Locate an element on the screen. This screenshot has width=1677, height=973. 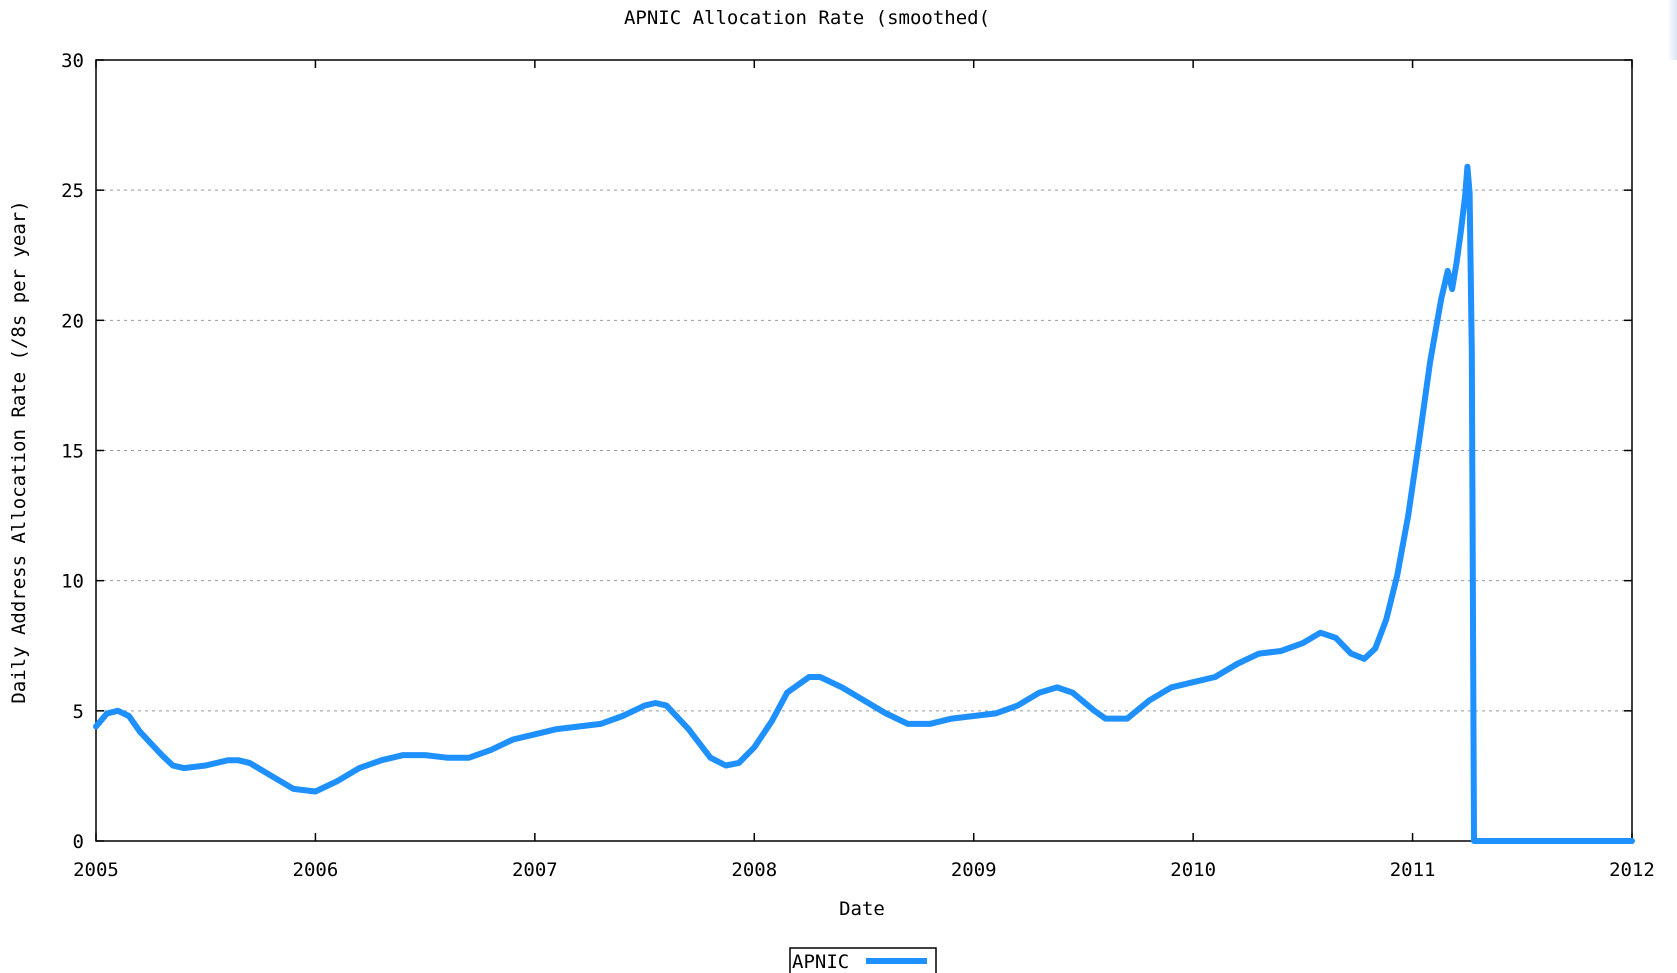
chart-title: APNIC Allocation Rate (smoothed( is located at coordinates (807, 18).